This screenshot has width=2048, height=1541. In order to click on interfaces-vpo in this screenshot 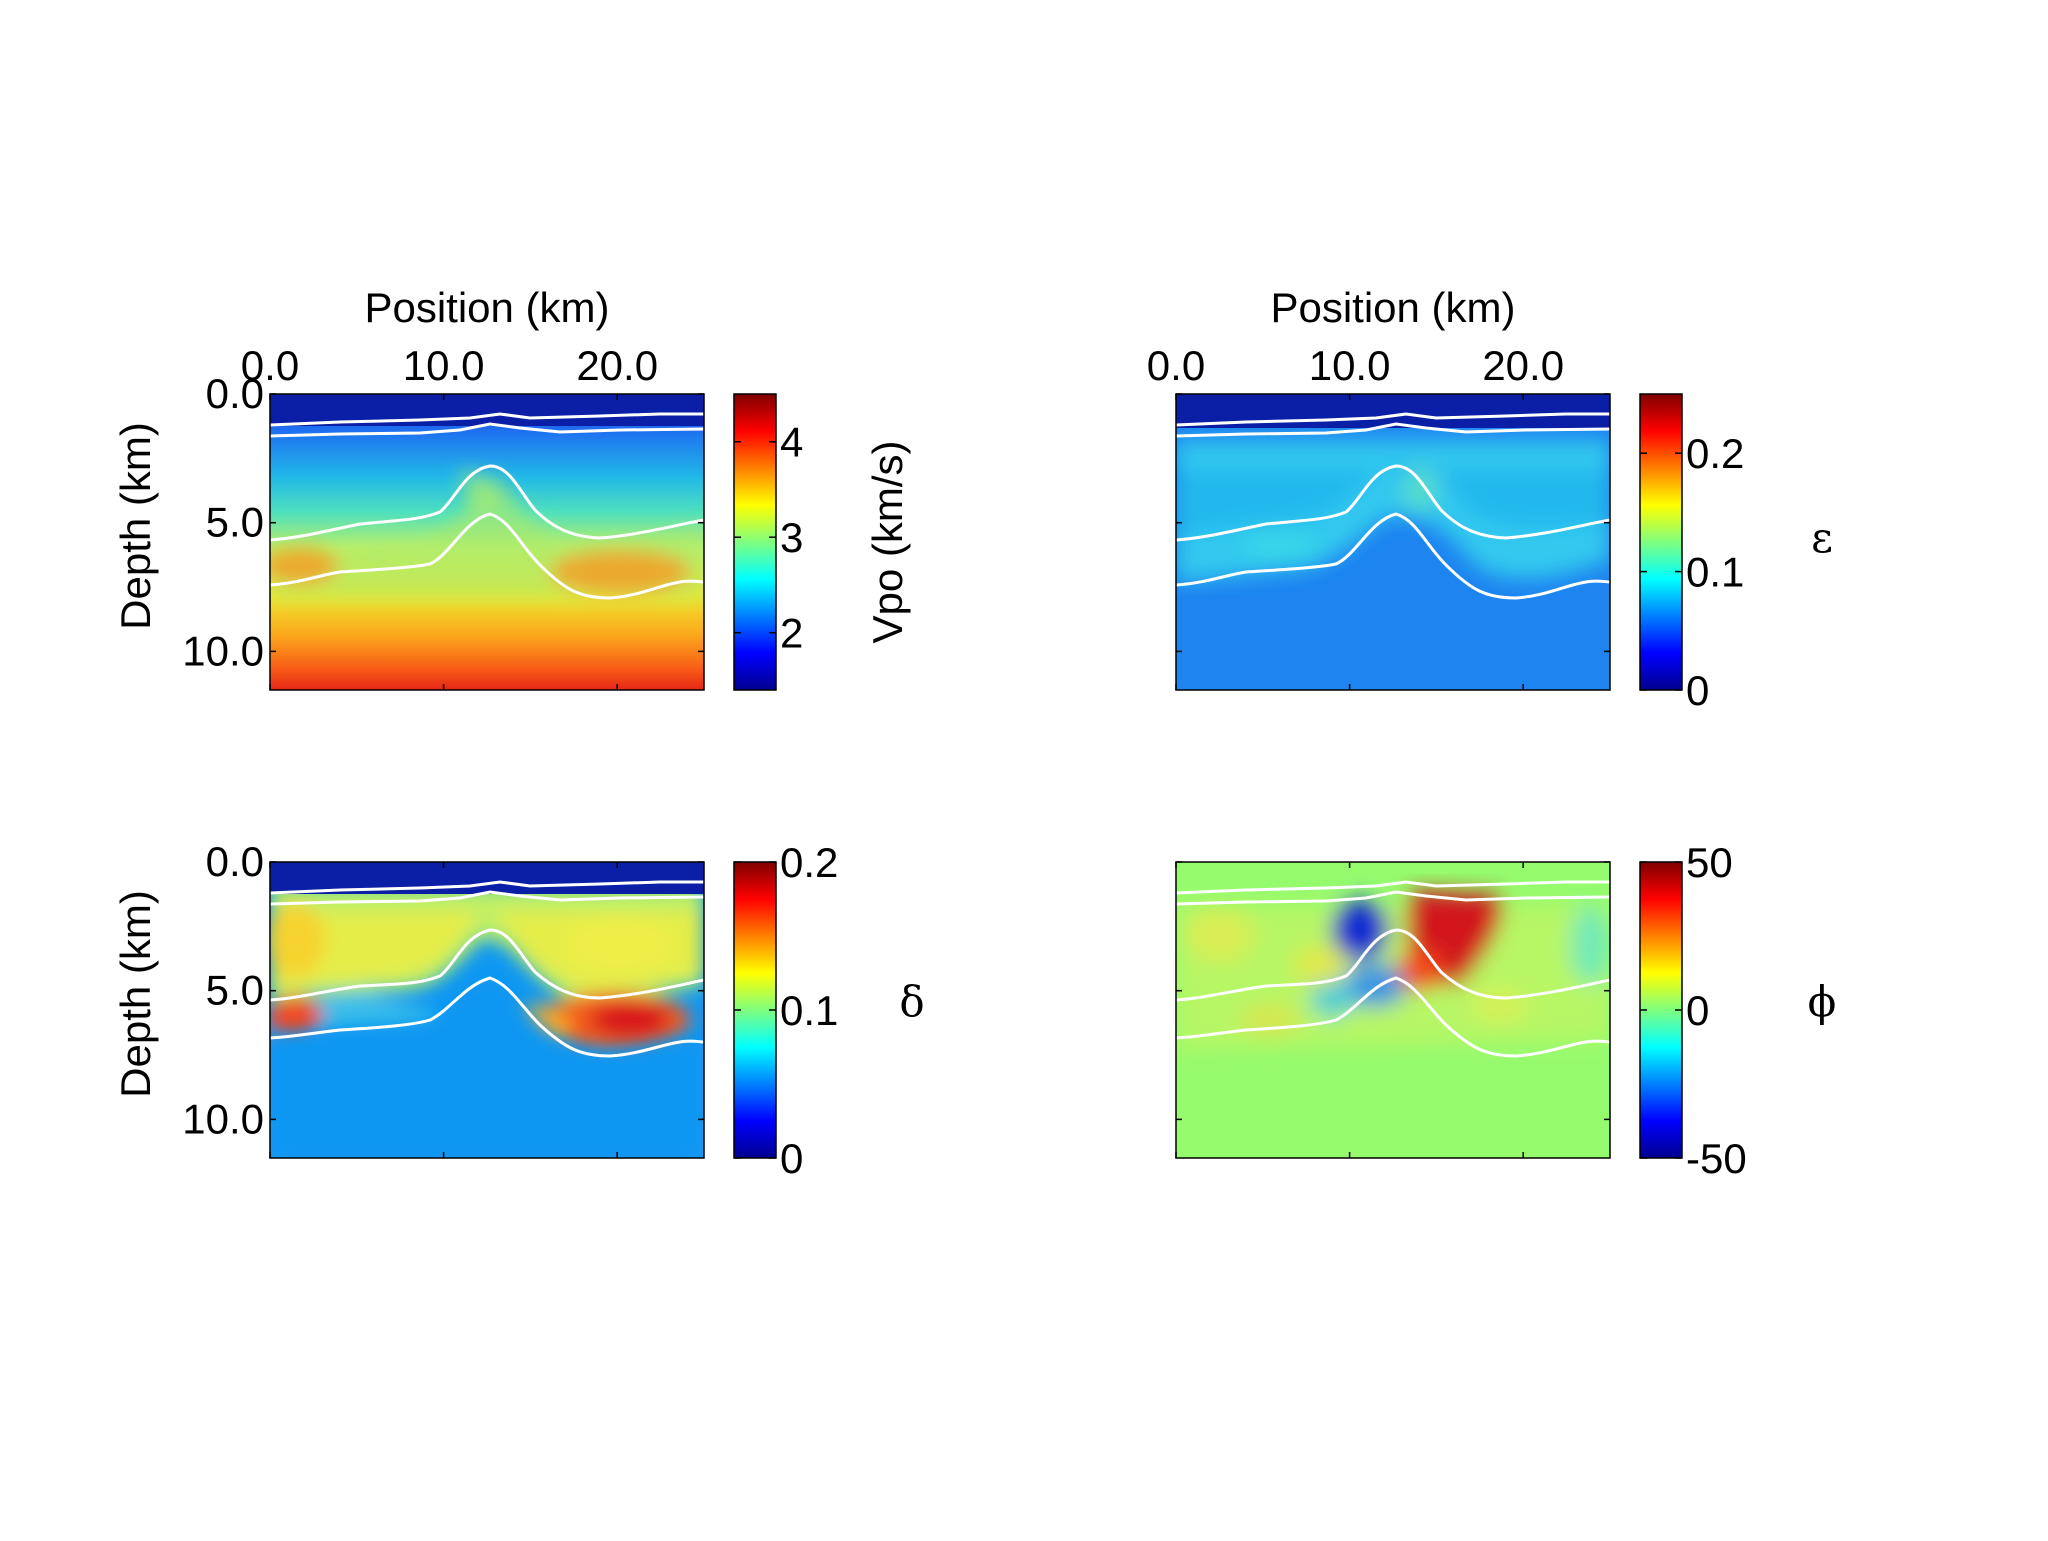, I will do `click(487, 506)`.